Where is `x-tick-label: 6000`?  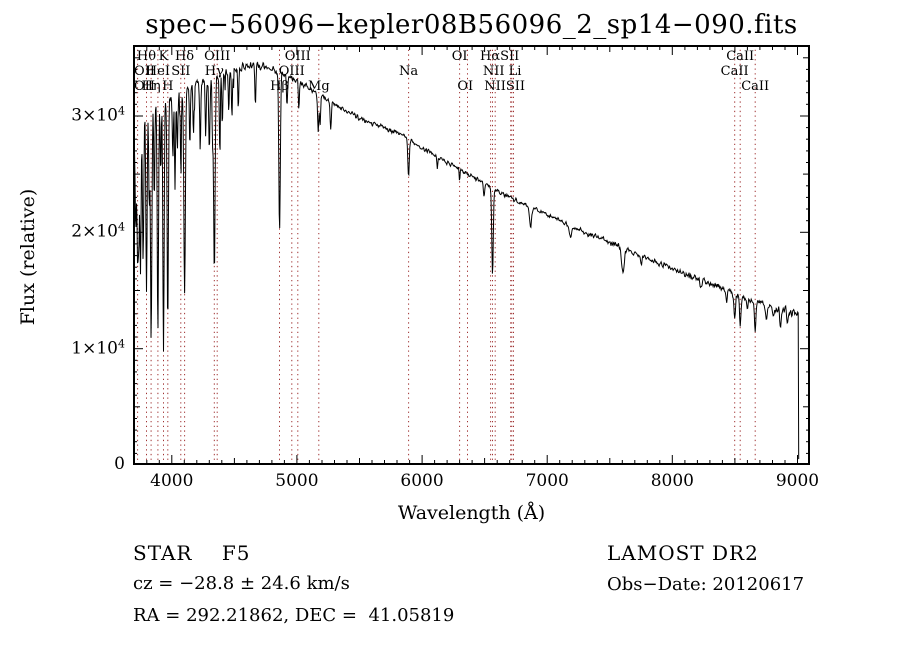
x-tick-label: 6000 is located at coordinates (422, 481).